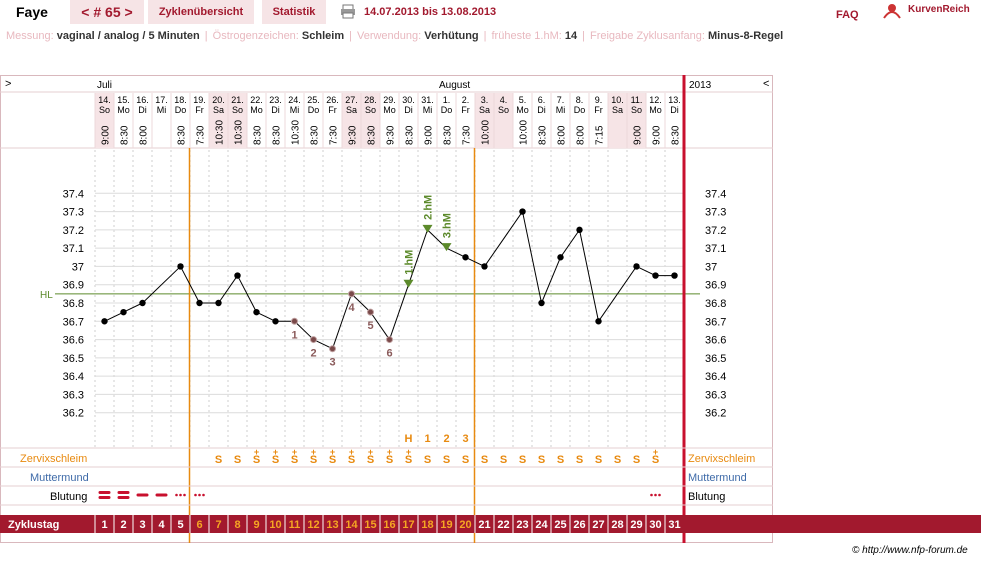 This screenshot has height=563, width=981. What do you see at coordinates (504, 100) in the screenshot?
I see `day-date: 4.` at bounding box center [504, 100].